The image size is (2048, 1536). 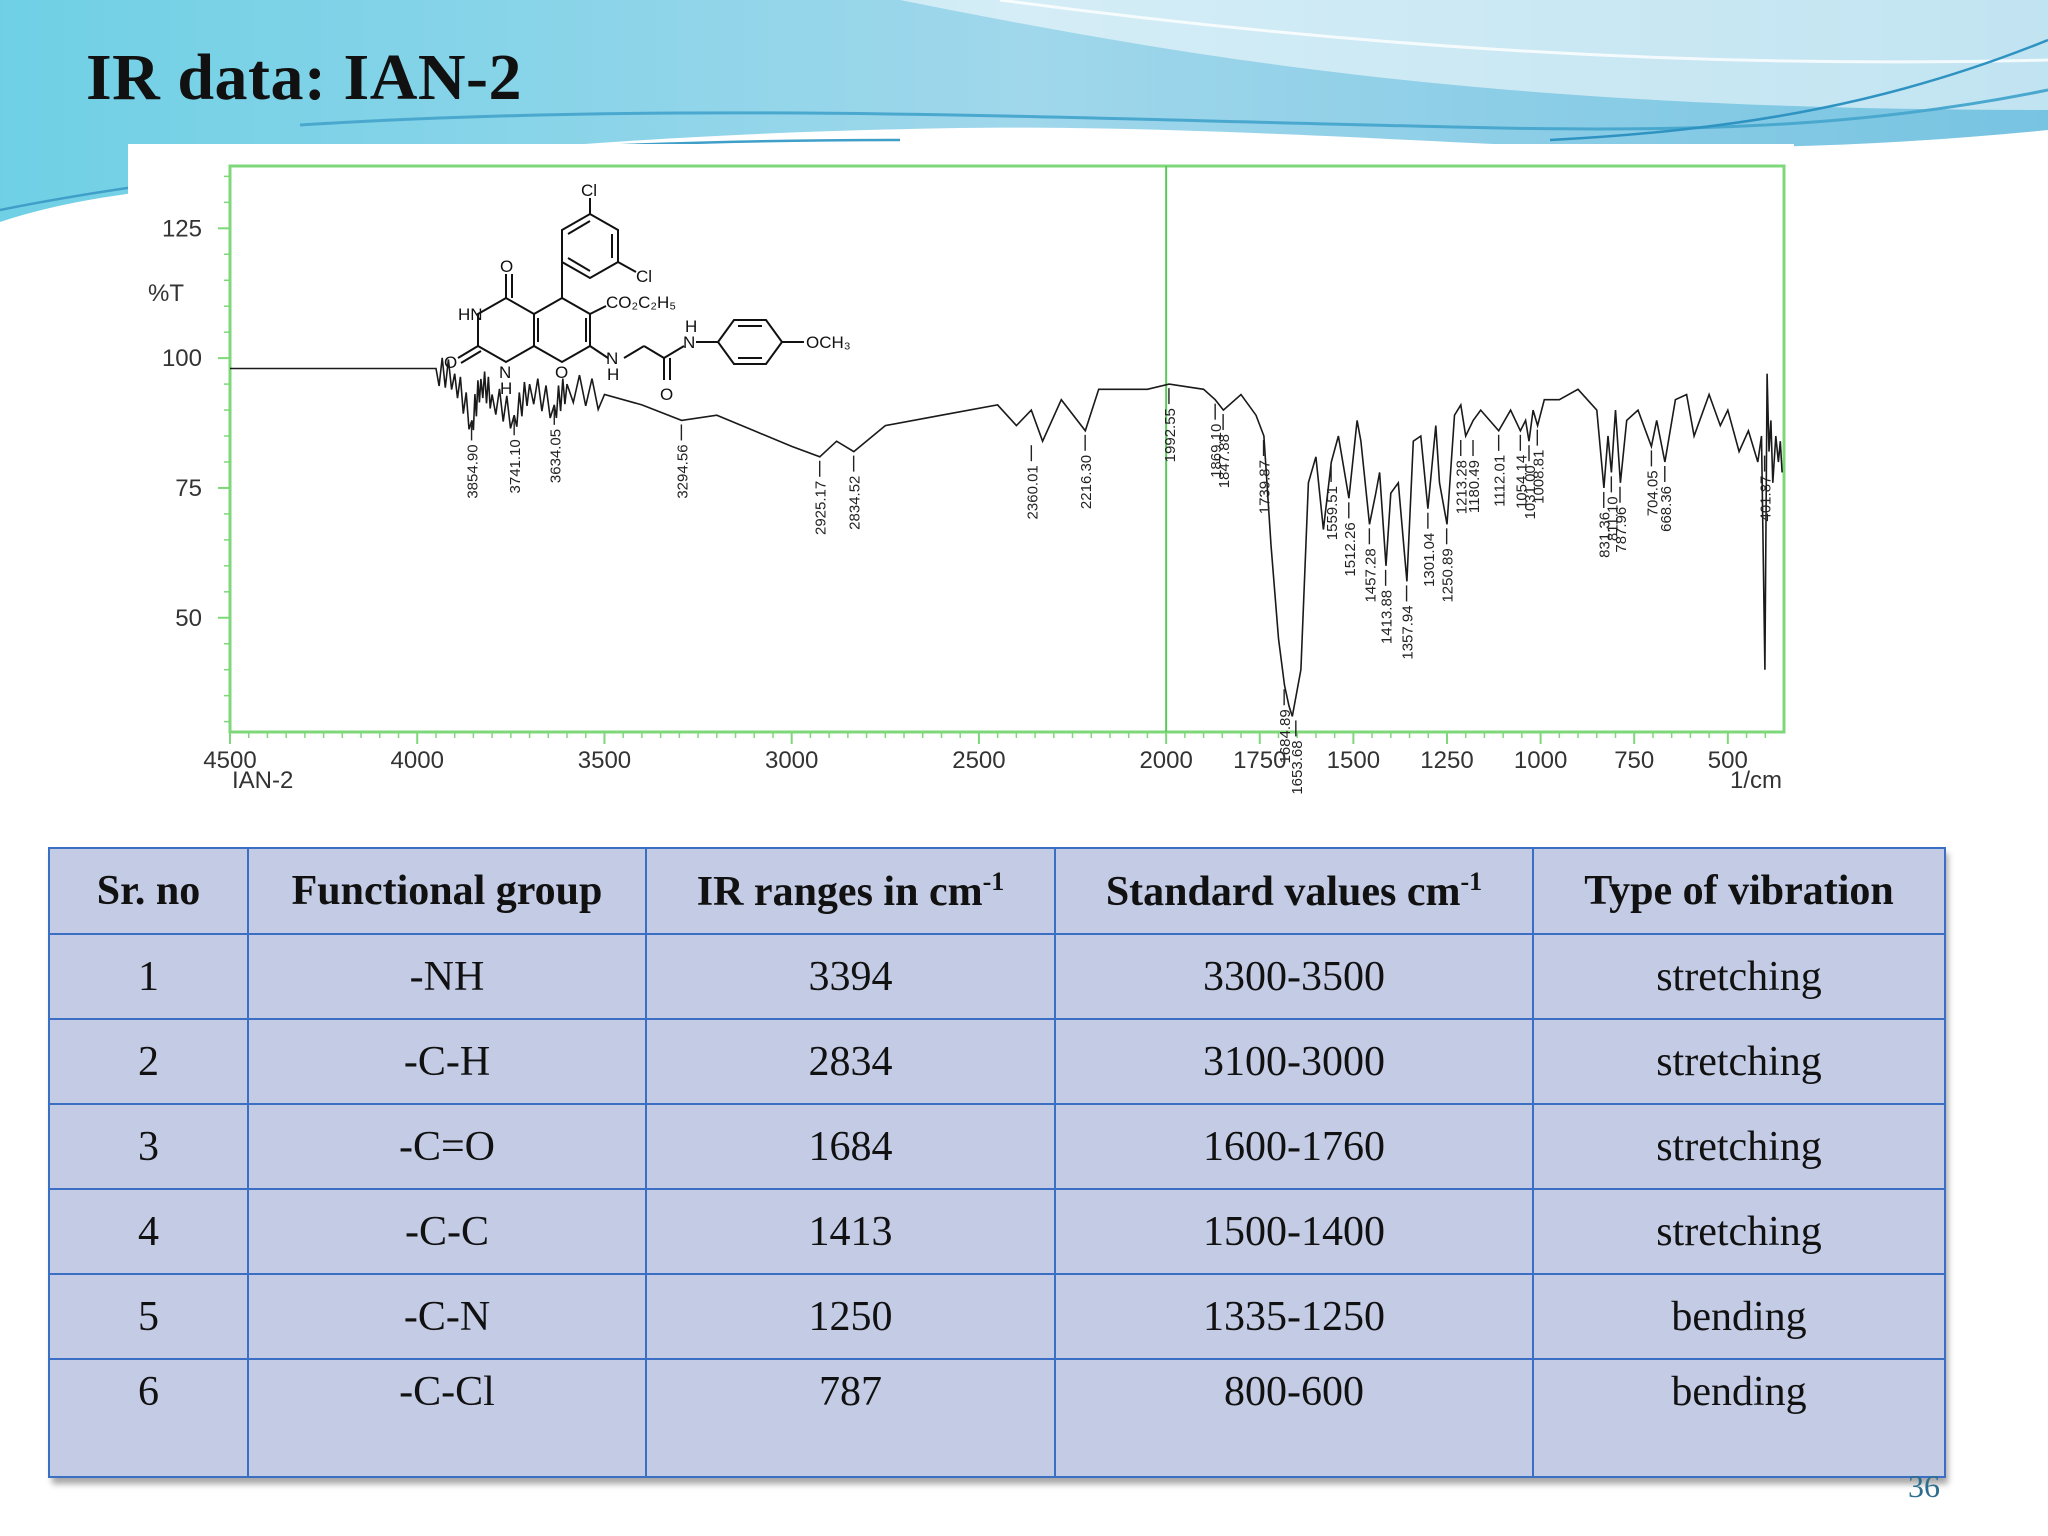 What do you see at coordinates (1500, 481) in the screenshot?
I see `peak-label: 1112.01` at bounding box center [1500, 481].